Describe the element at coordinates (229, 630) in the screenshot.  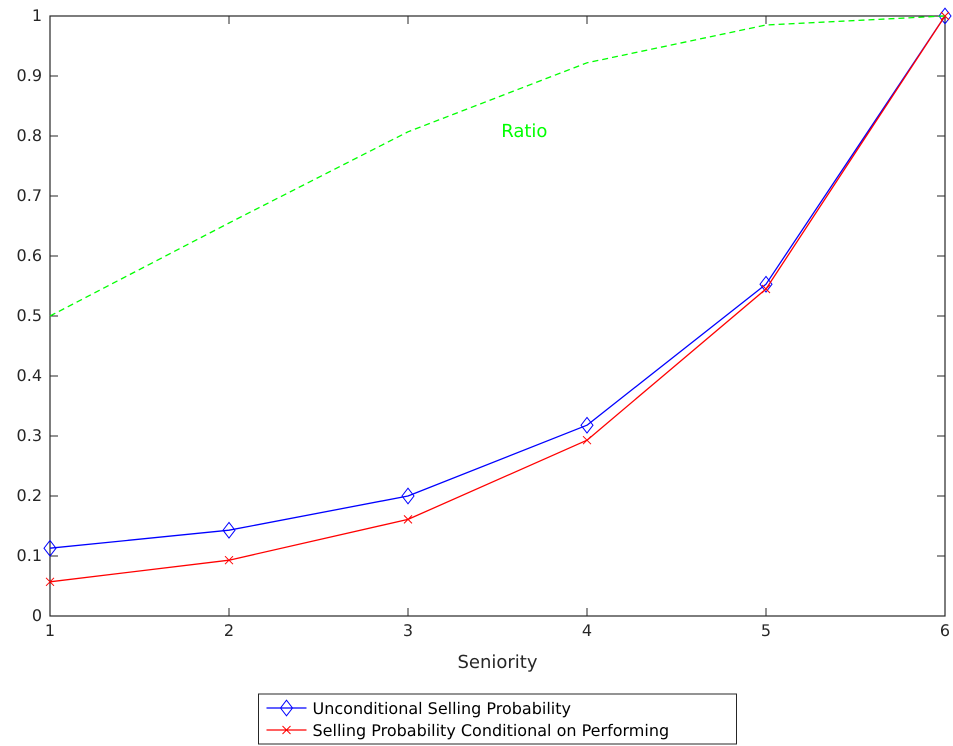
I see `x-tick-label: 2` at that location.